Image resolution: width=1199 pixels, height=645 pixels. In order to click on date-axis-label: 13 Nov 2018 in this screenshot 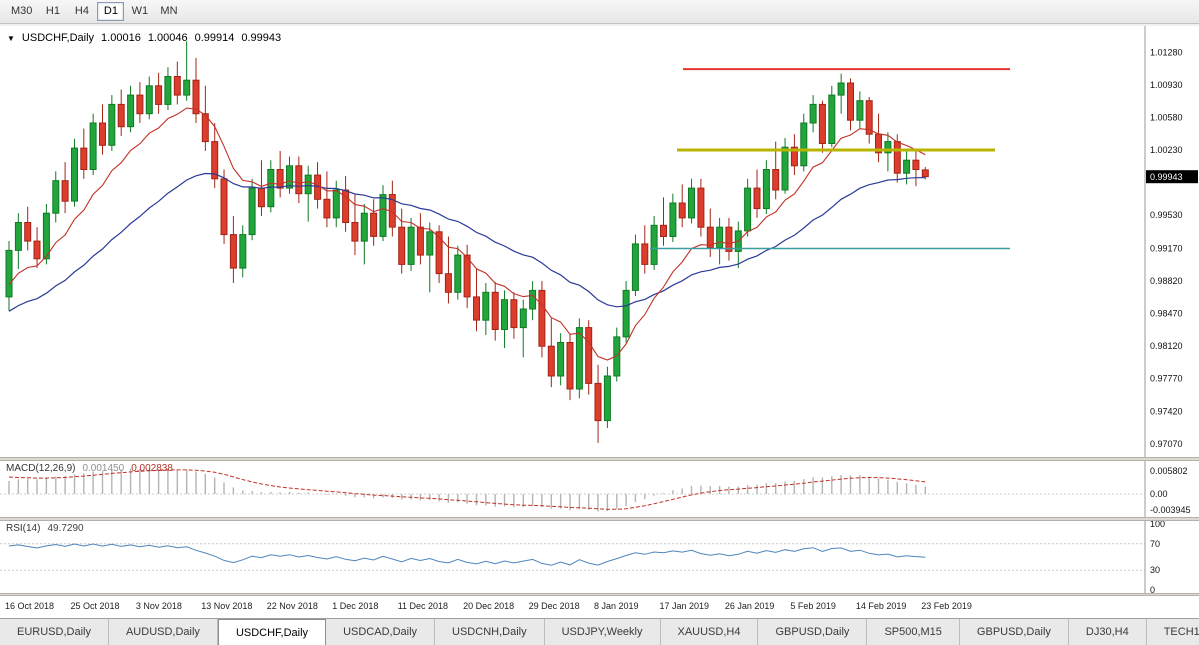, I will do `click(226, 606)`.